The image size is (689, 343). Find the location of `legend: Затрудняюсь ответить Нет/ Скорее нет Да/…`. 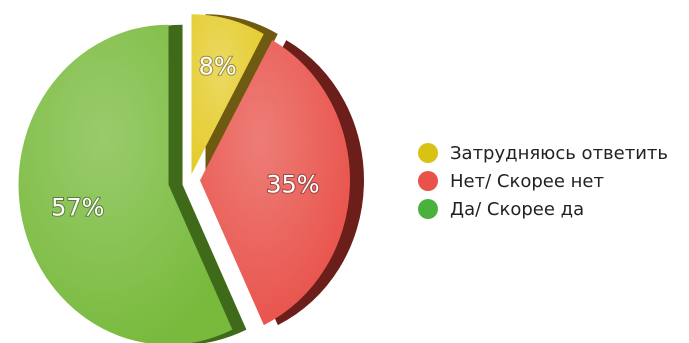

legend: Затрудняюсь ответить Нет/ Скорее нет Да/… is located at coordinates (543, 181).